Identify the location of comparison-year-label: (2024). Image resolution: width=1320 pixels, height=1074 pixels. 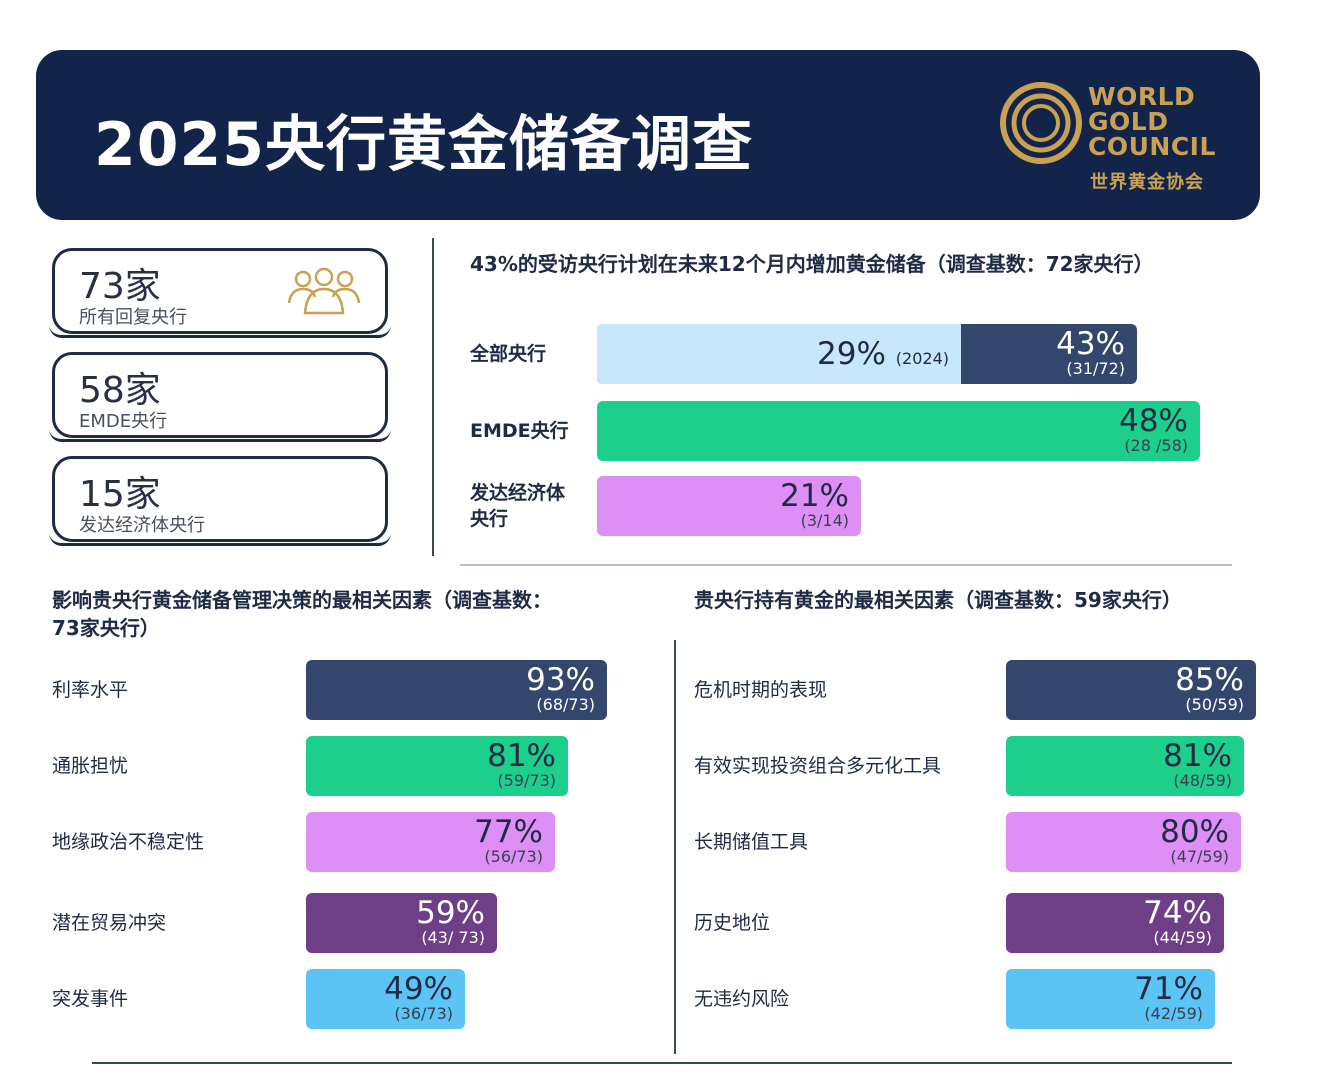
(922, 358).